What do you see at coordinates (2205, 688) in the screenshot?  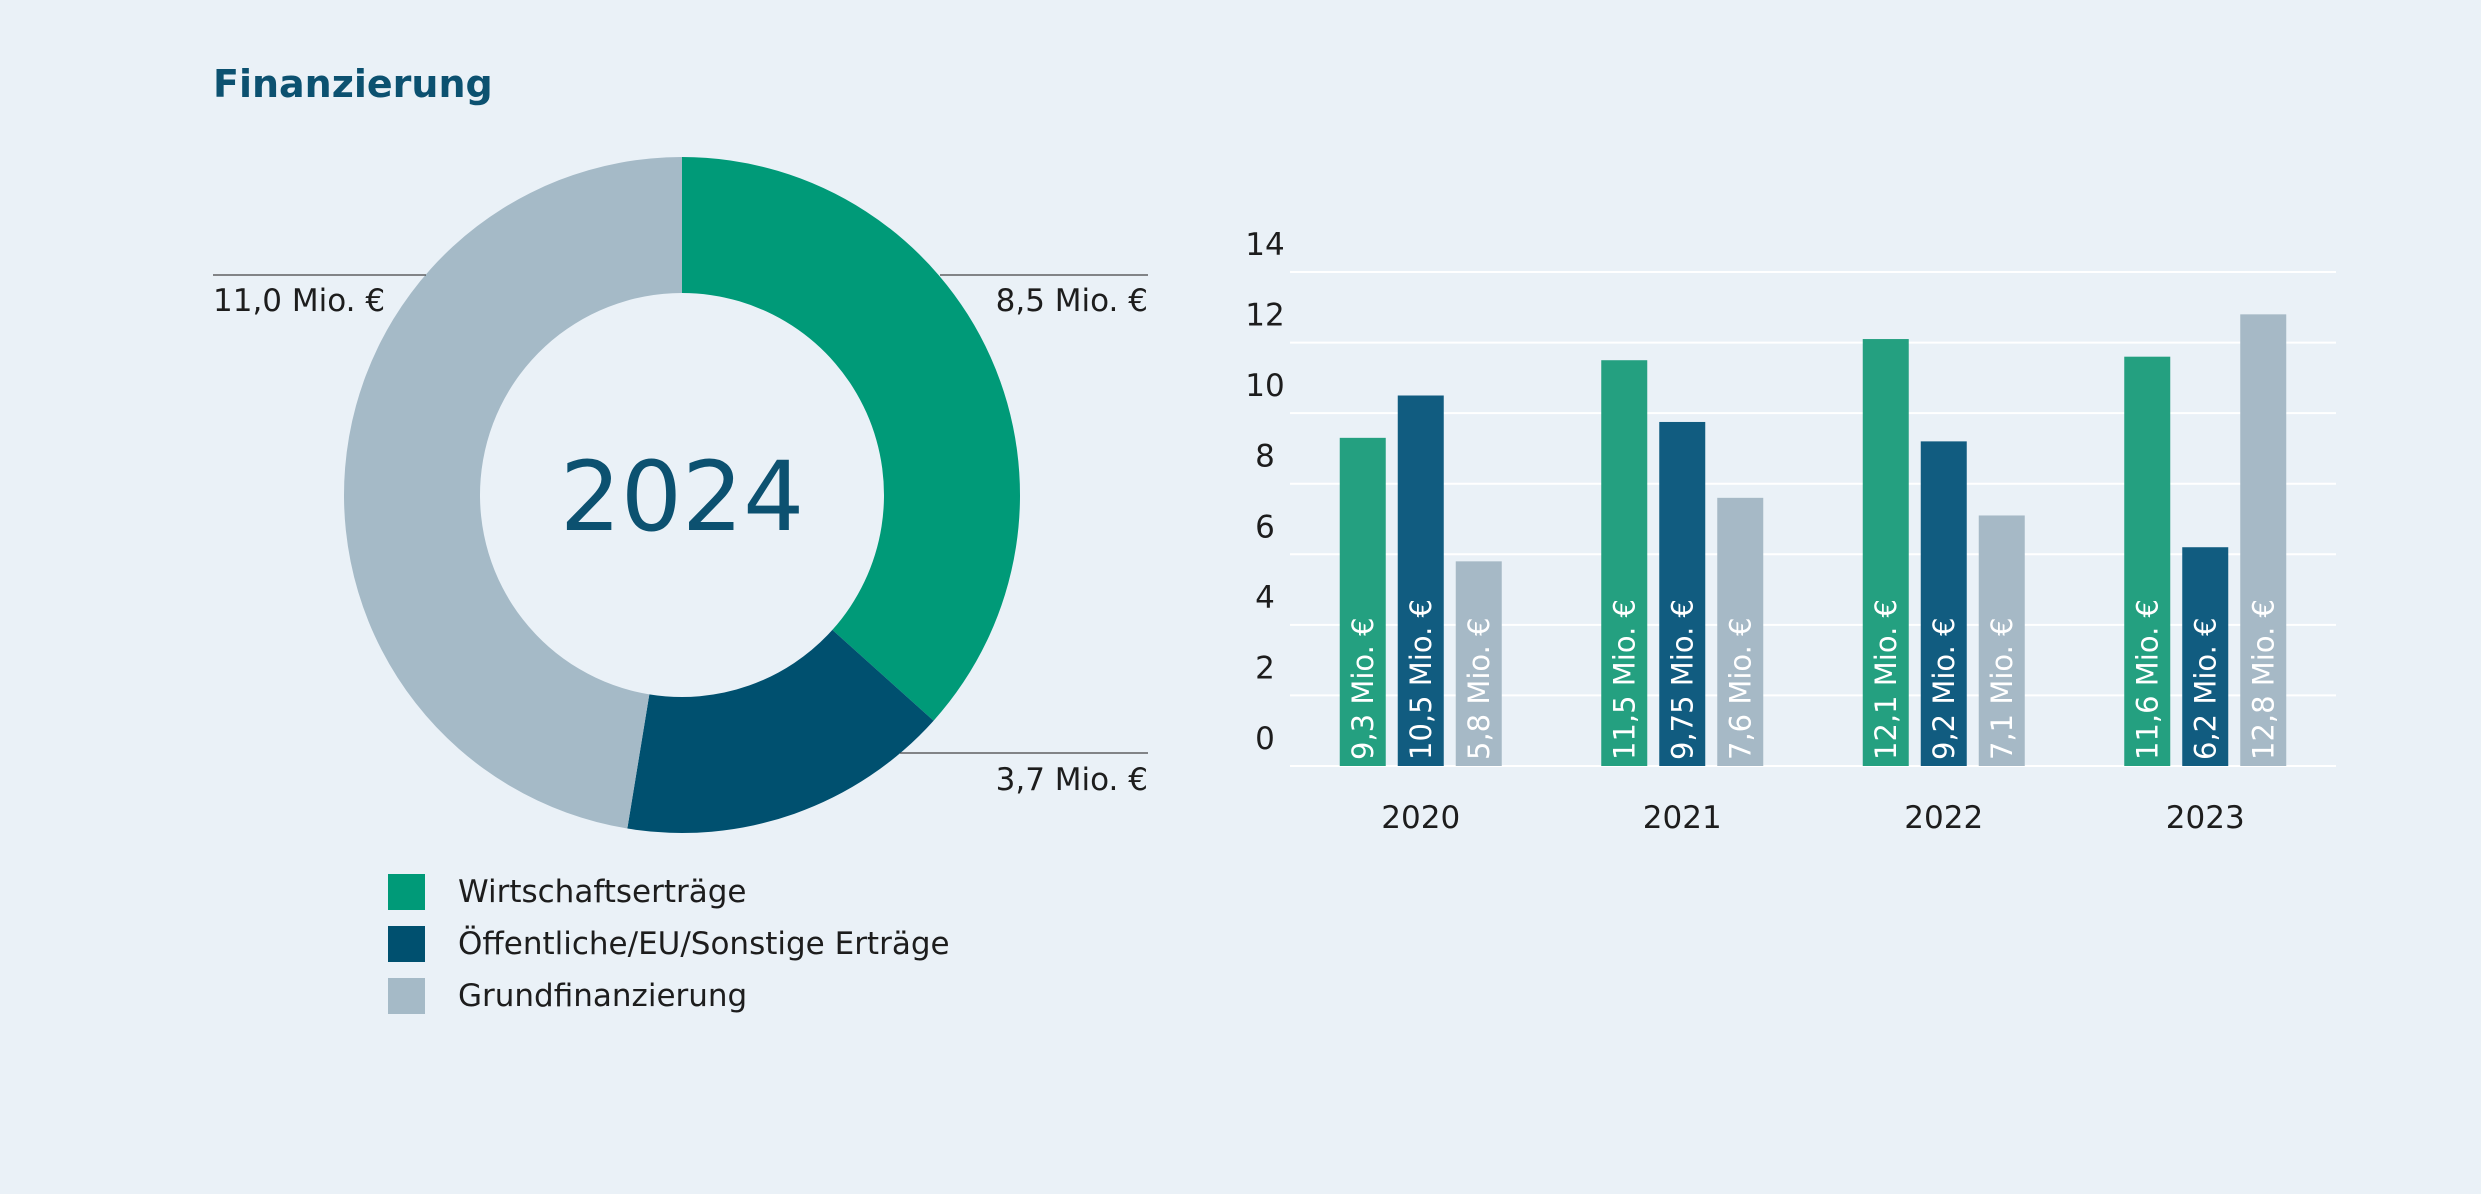 I see `bar-value-label: 6,2 Mio. €` at bounding box center [2205, 688].